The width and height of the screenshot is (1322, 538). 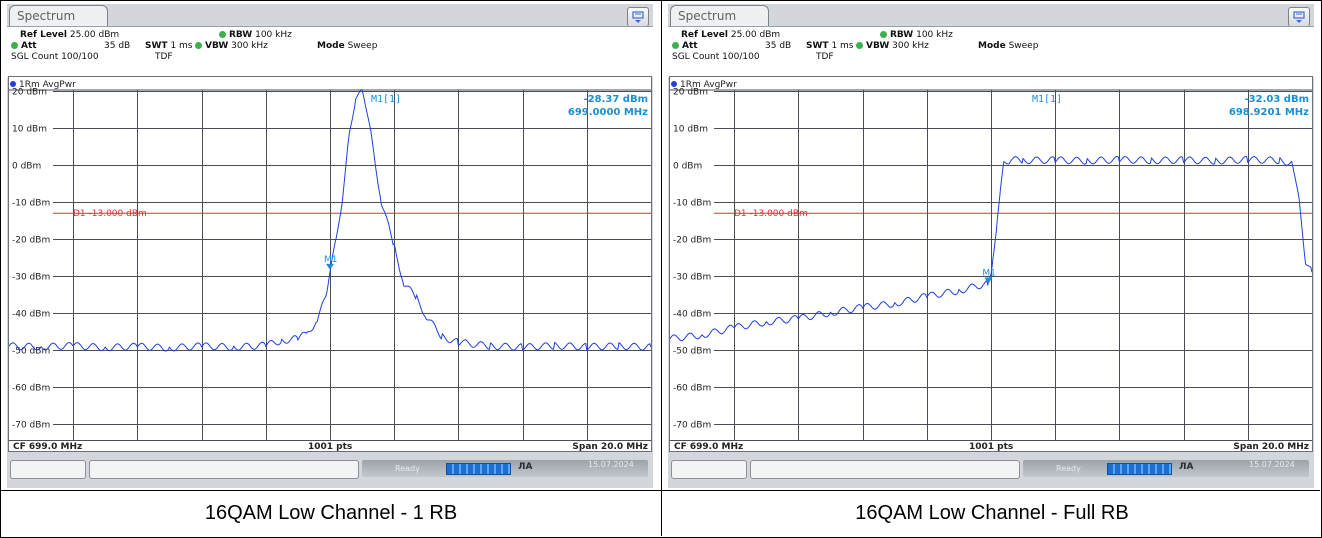 I want to click on marker-readout-level: -28.37 dBm, so click(x=616, y=99).